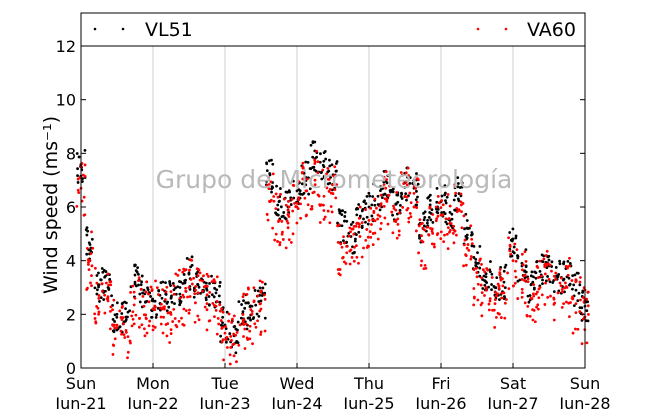 The width and height of the screenshot is (650, 409). What do you see at coordinates (152, 401) in the screenshot?
I see `x-tick-label-date: Jun-22` at bounding box center [152, 401].